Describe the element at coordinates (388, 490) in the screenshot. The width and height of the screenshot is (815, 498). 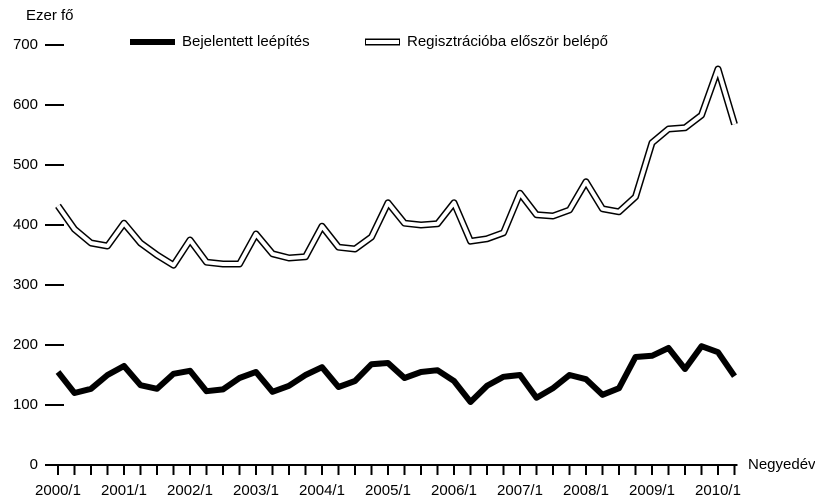
I see `x-tick-label: 2005/1` at that location.